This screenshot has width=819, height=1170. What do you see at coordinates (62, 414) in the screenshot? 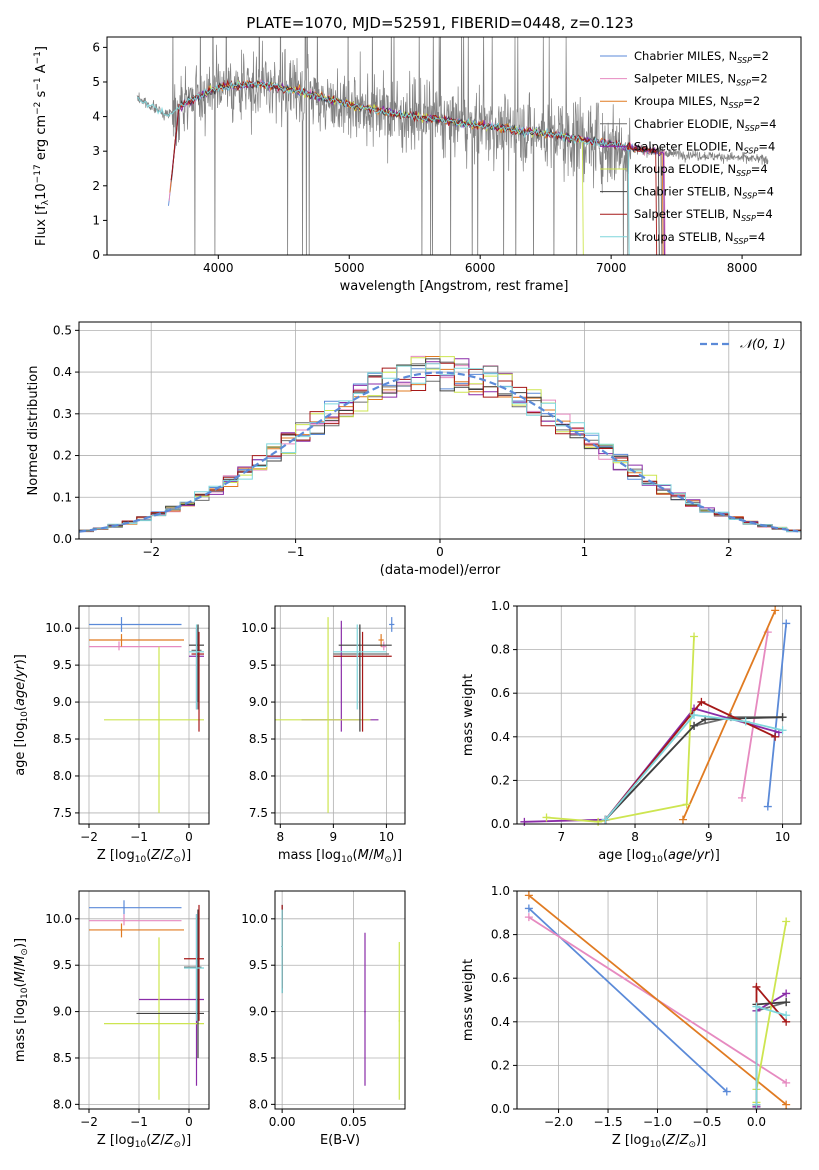
I see `y-tick-label: 0.3` at bounding box center [62, 414].